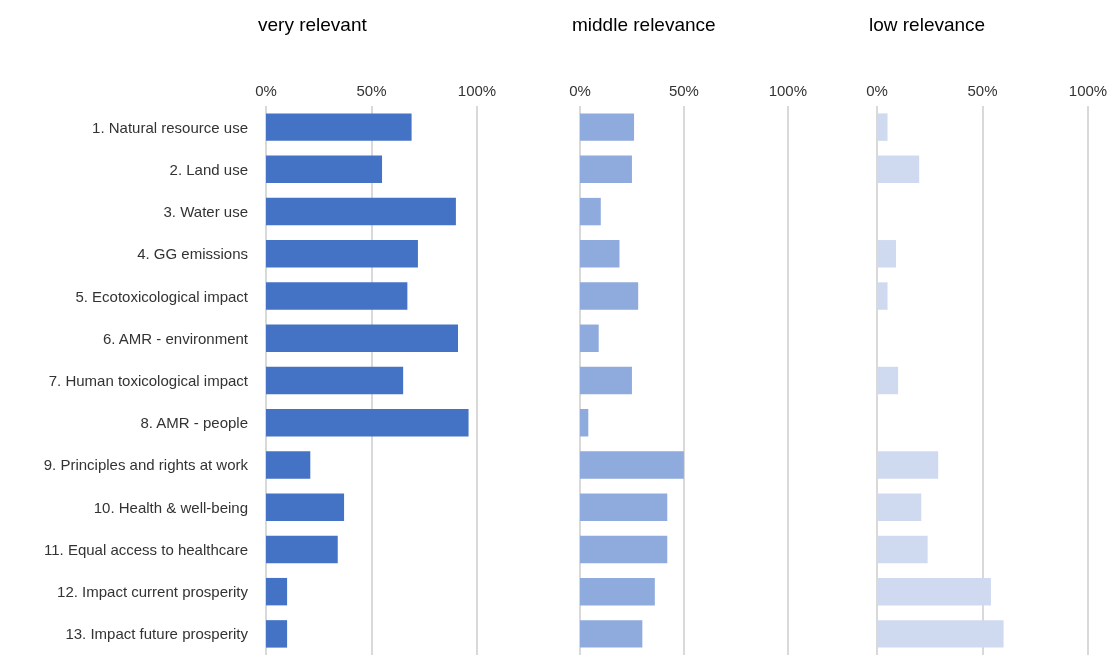  What do you see at coordinates (157, 634) in the screenshot?
I see `y-tick-label: 13. Impact future prosperity` at bounding box center [157, 634].